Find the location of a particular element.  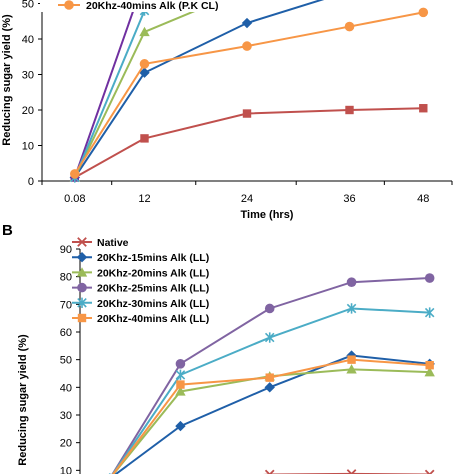

legend-a: 20Khz-40mins Alk (P.K CL) is located at coordinates (142, 6).